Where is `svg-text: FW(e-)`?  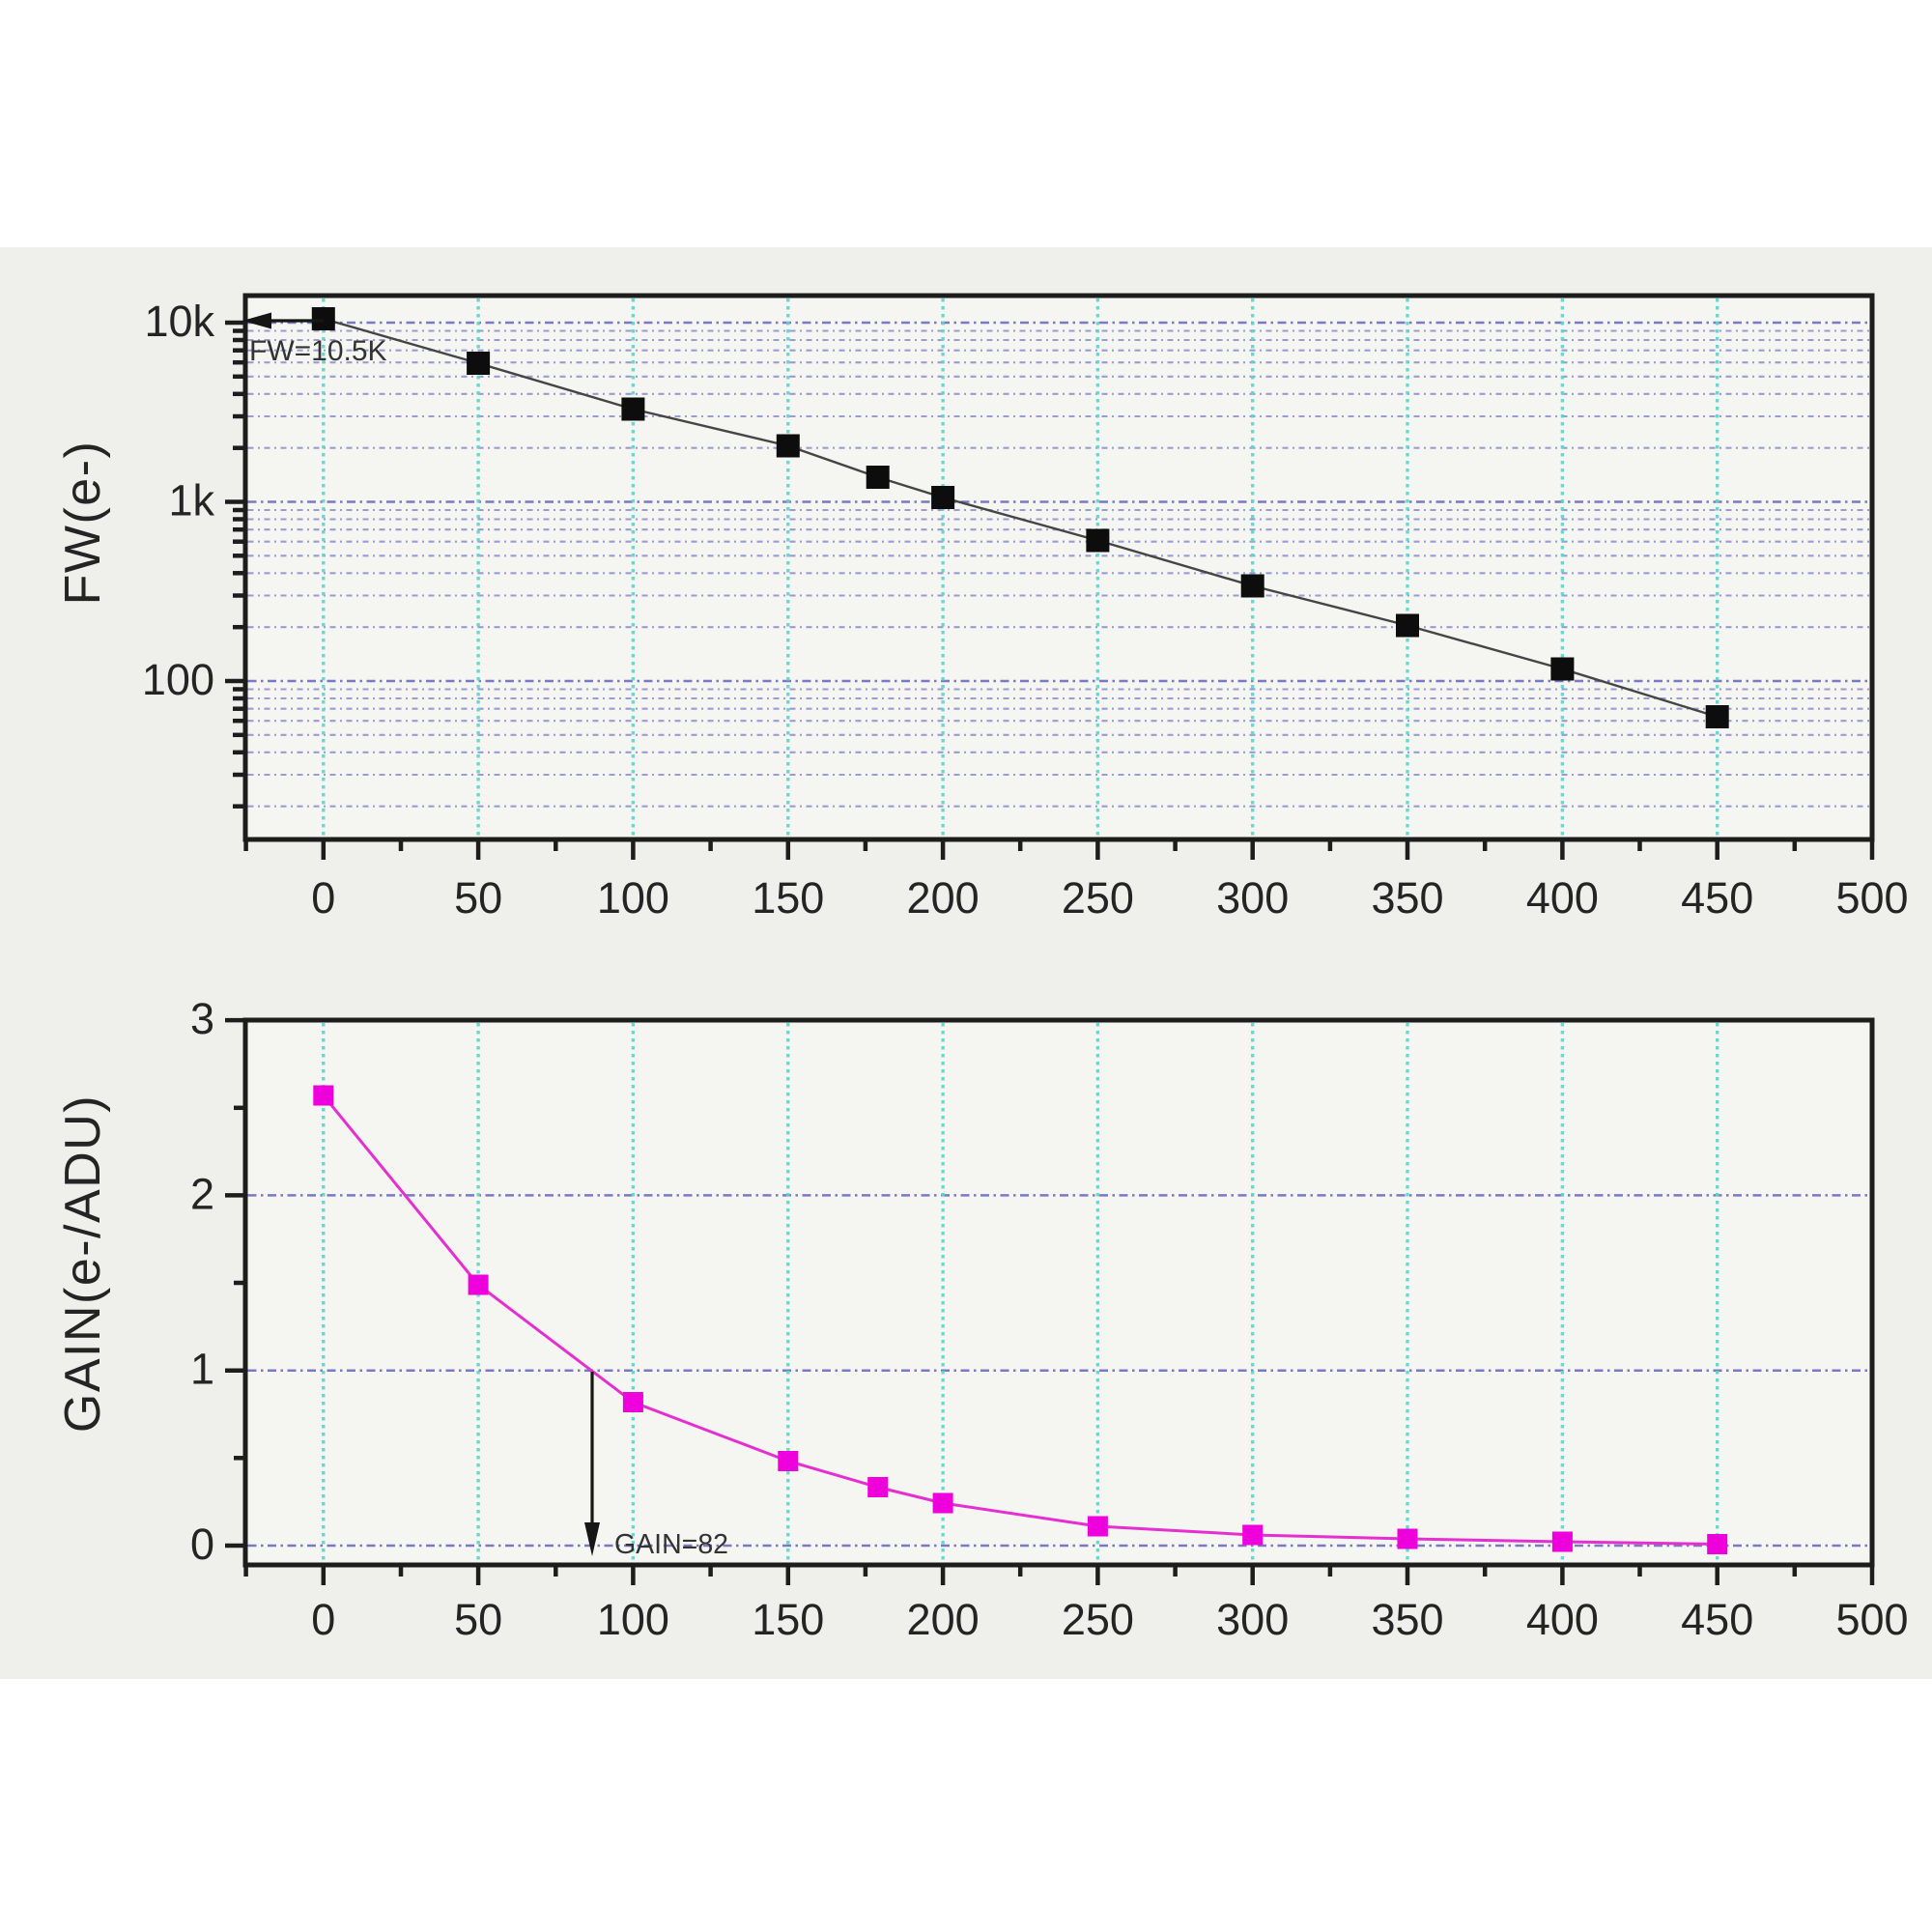 svg-text: FW(e-) is located at coordinates (83, 523).